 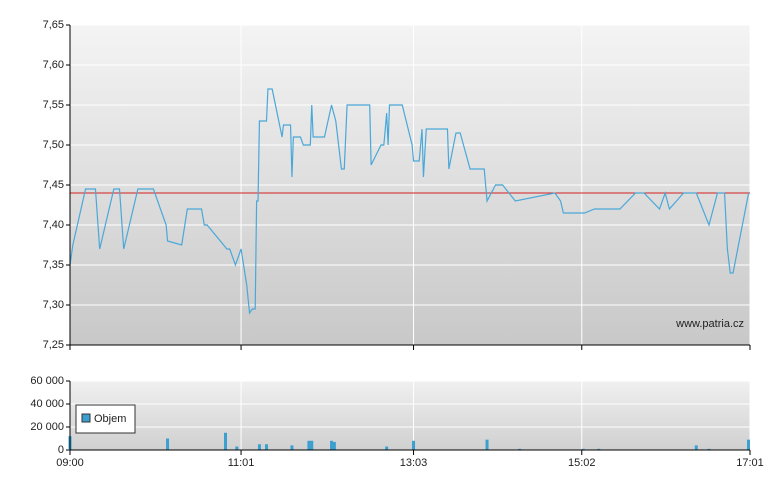 I want to click on y2-tick-label: 40 000, so click(x=47, y=404).